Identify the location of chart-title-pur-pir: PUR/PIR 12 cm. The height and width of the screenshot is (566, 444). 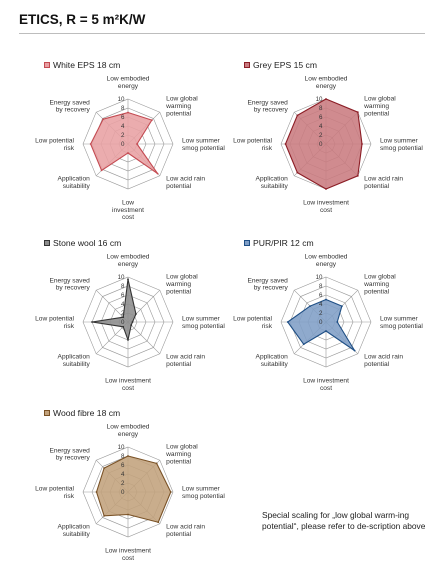
(279, 243).